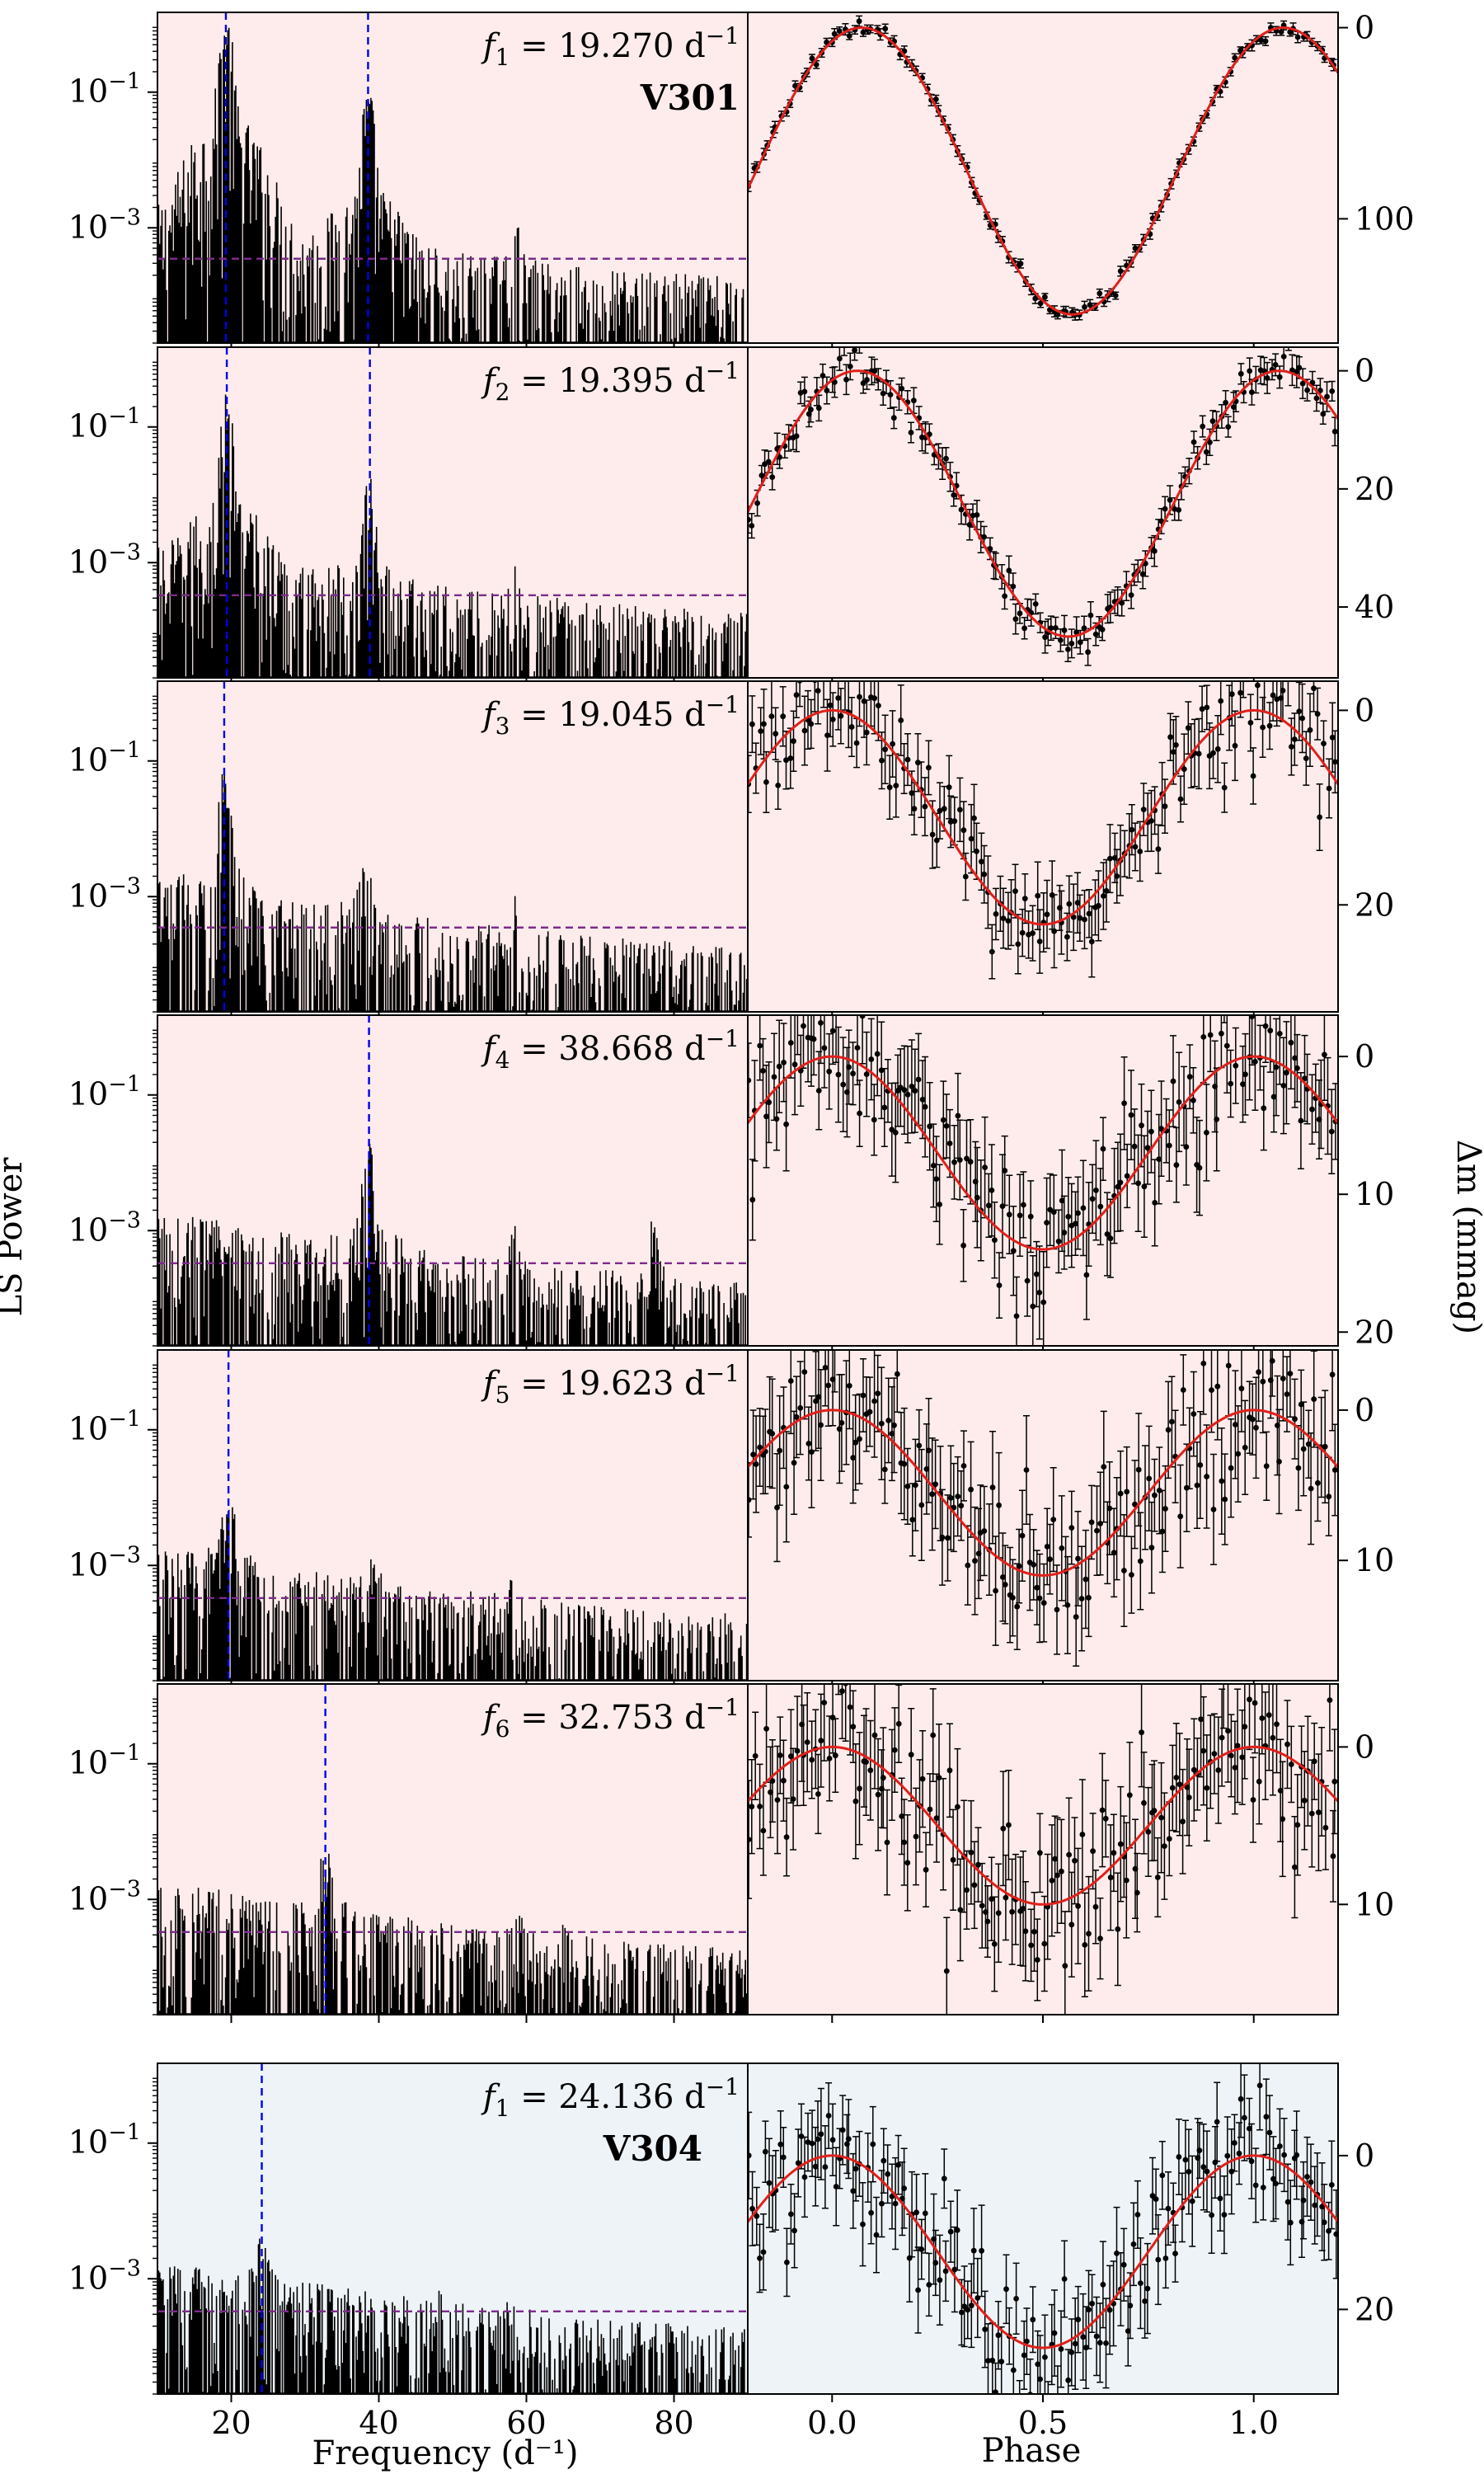  I want to click on y-axis-label-left: LS Power, so click(15, 1237).